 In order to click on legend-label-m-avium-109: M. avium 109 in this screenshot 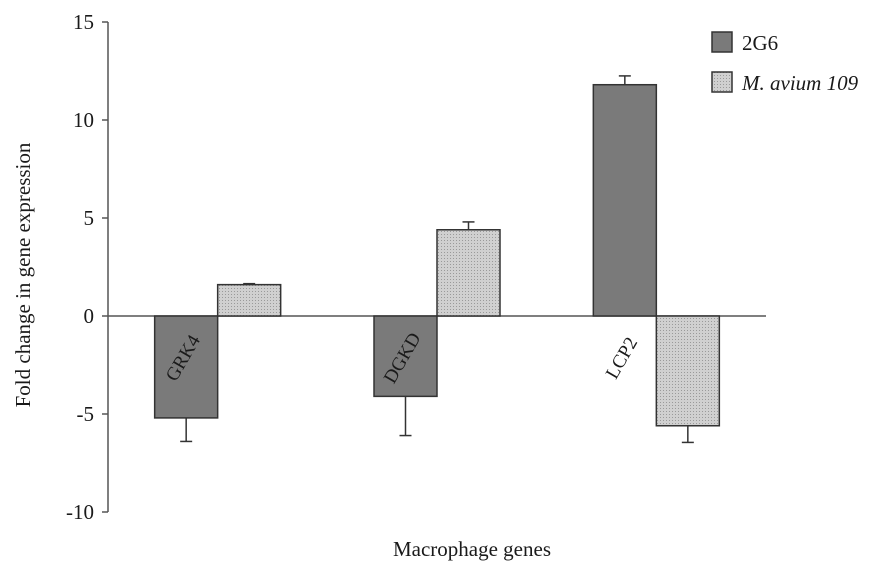, I will do `click(800, 83)`.